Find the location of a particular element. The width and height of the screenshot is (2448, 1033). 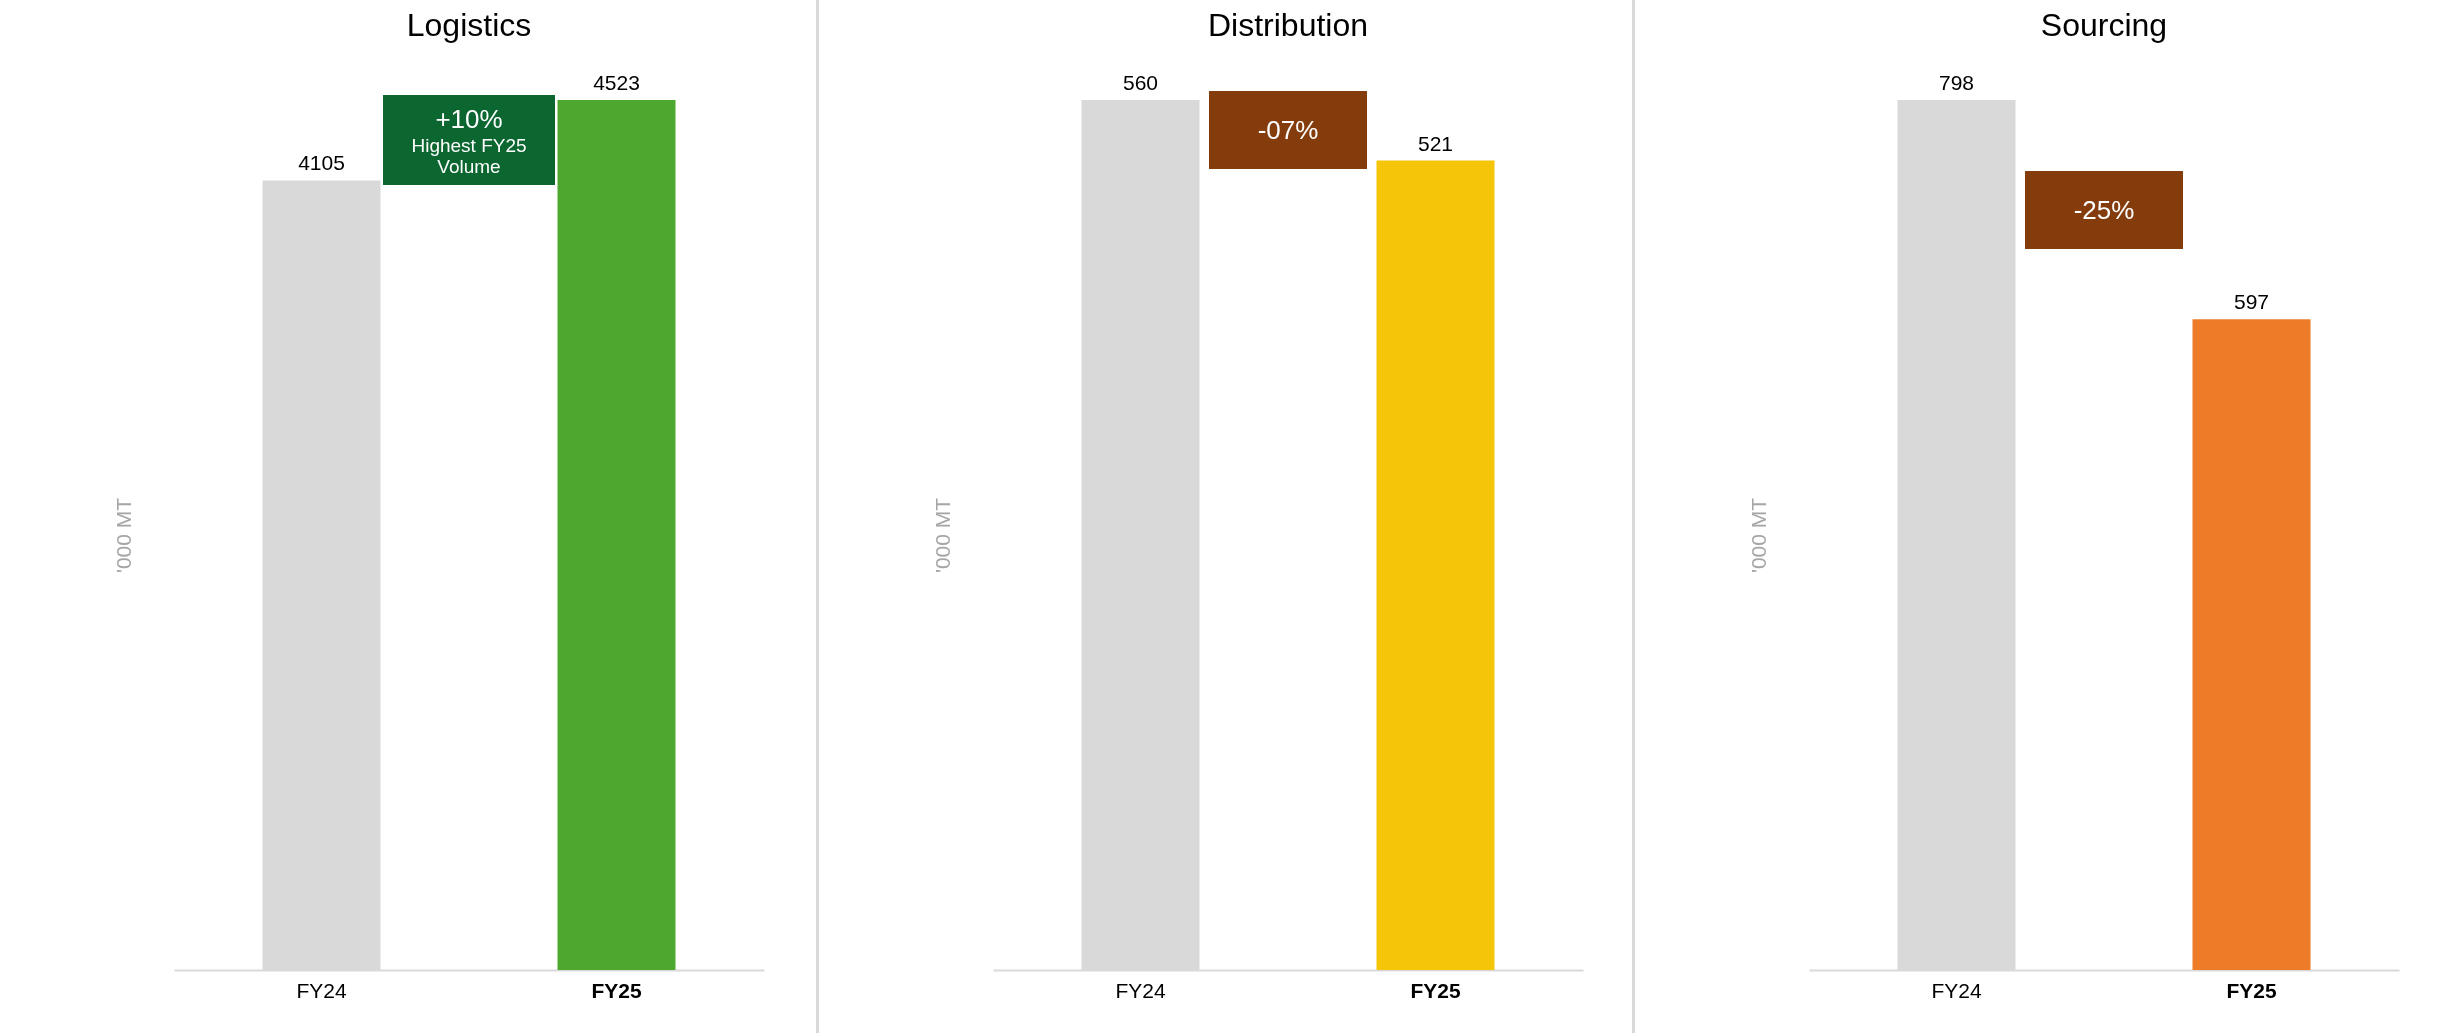

callout-box: -07% is located at coordinates (1288, 130).